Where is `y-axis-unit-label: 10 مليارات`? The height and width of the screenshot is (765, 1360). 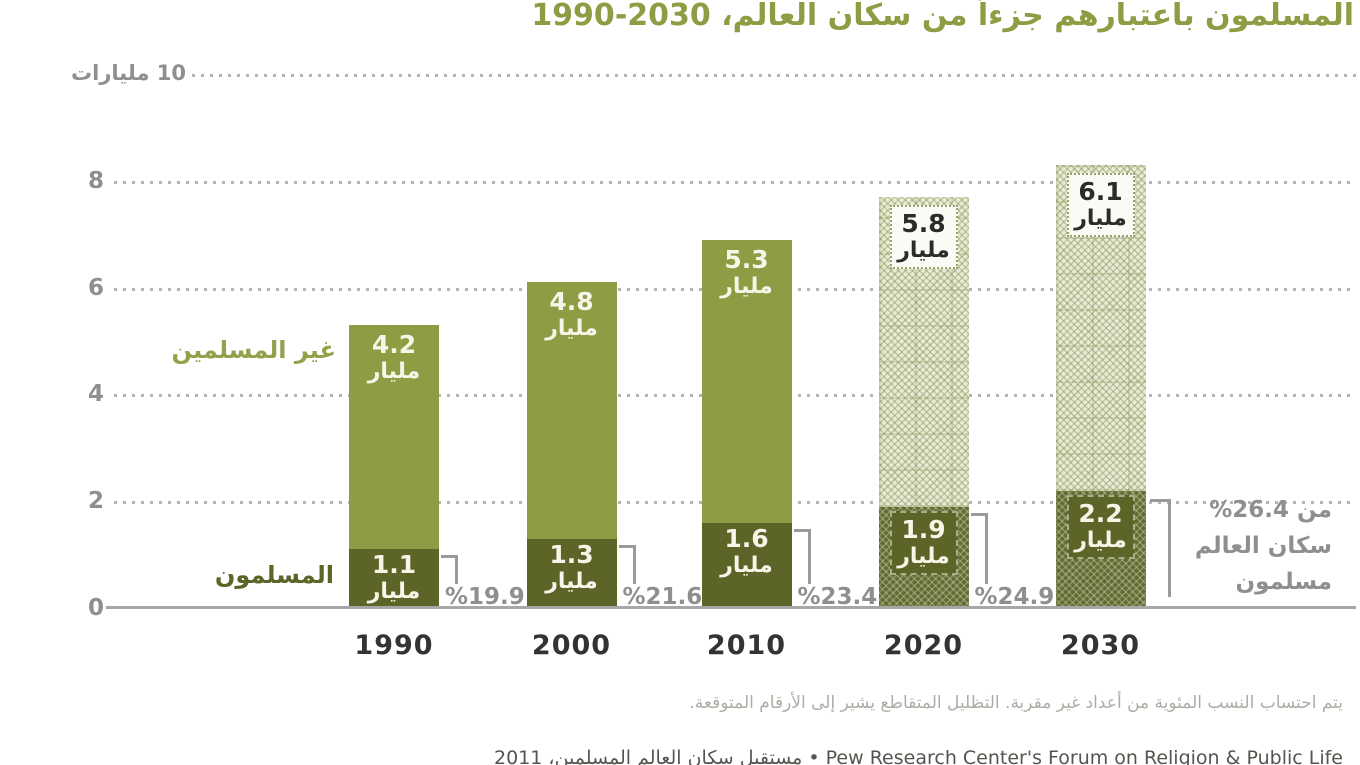 y-axis-unit-label: 10 مليارات is located at coordinates (128, 73).